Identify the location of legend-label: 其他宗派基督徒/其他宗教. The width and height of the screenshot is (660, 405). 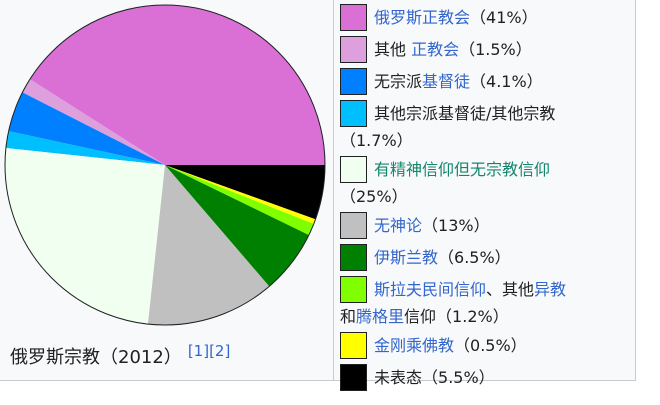
(465, 113).